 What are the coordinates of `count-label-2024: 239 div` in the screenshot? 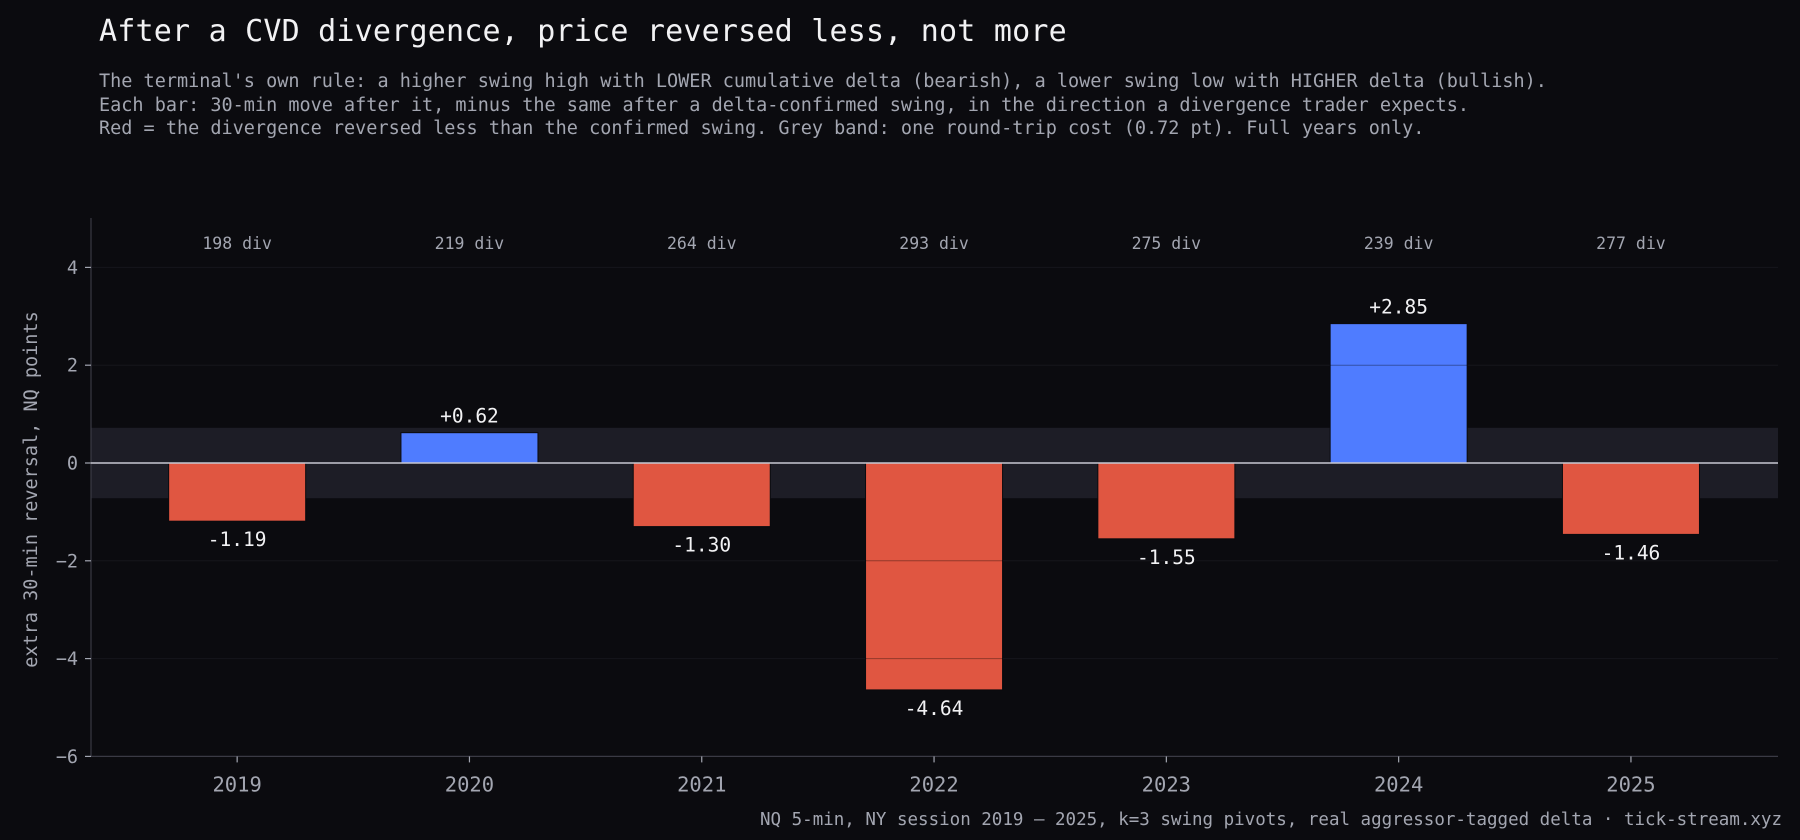 It's located at (1399, 243).